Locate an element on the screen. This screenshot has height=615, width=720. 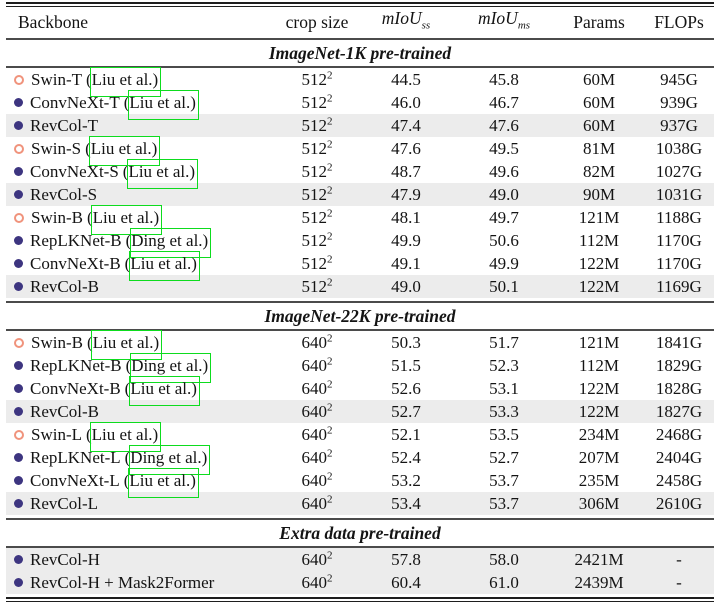
miou-ms-cell: 49.9 is located at coordinates (504, 263).